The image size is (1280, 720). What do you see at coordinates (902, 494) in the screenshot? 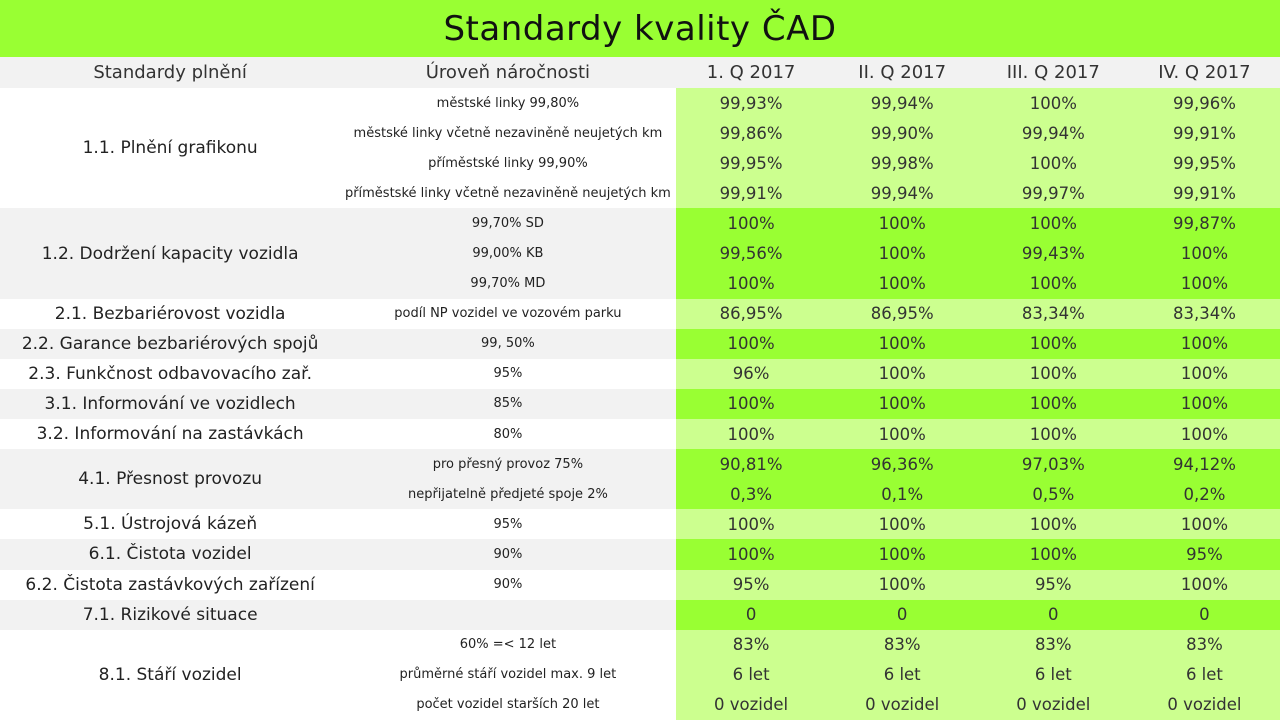
I see `q2-value: 0,1%` at bounding box center [902, 494].